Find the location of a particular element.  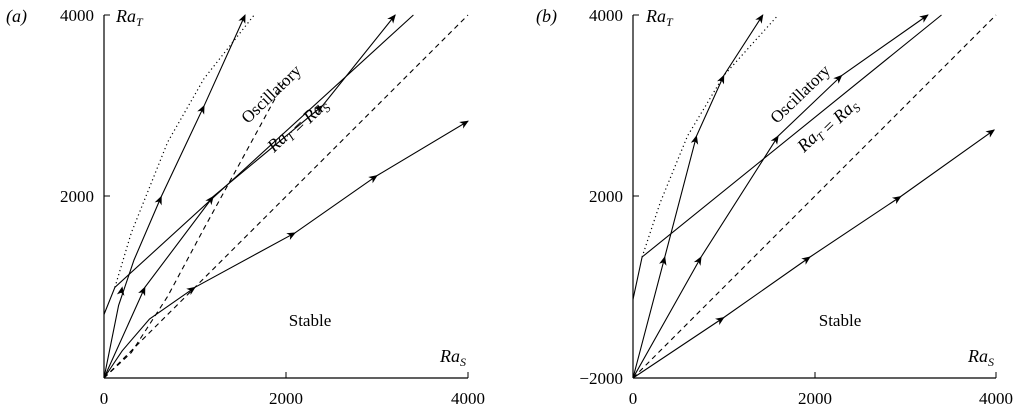

panel-label: (a) is located at coordinates (16, 16).